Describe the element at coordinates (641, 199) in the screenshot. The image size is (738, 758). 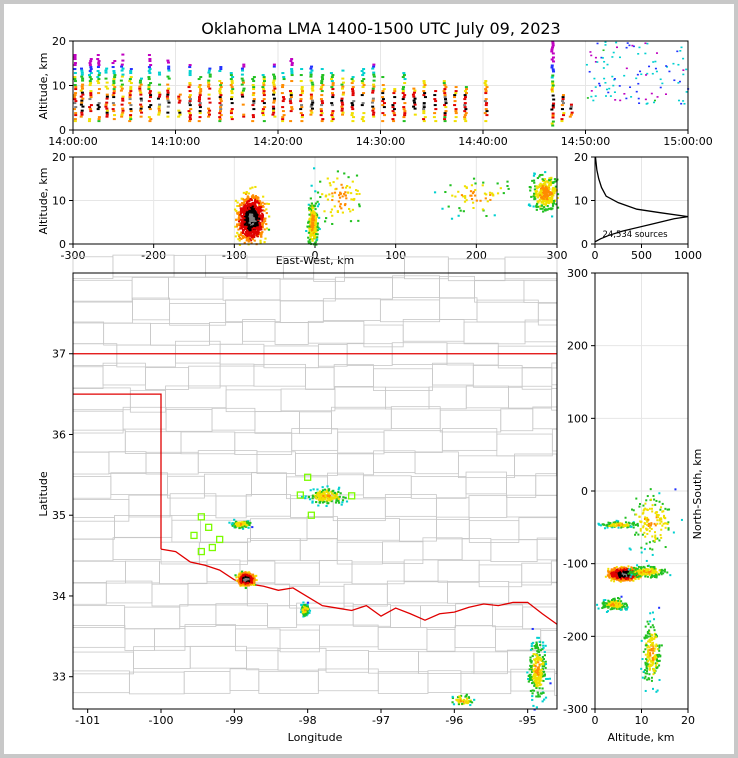
I see `altitude-histogram-line` at that location.